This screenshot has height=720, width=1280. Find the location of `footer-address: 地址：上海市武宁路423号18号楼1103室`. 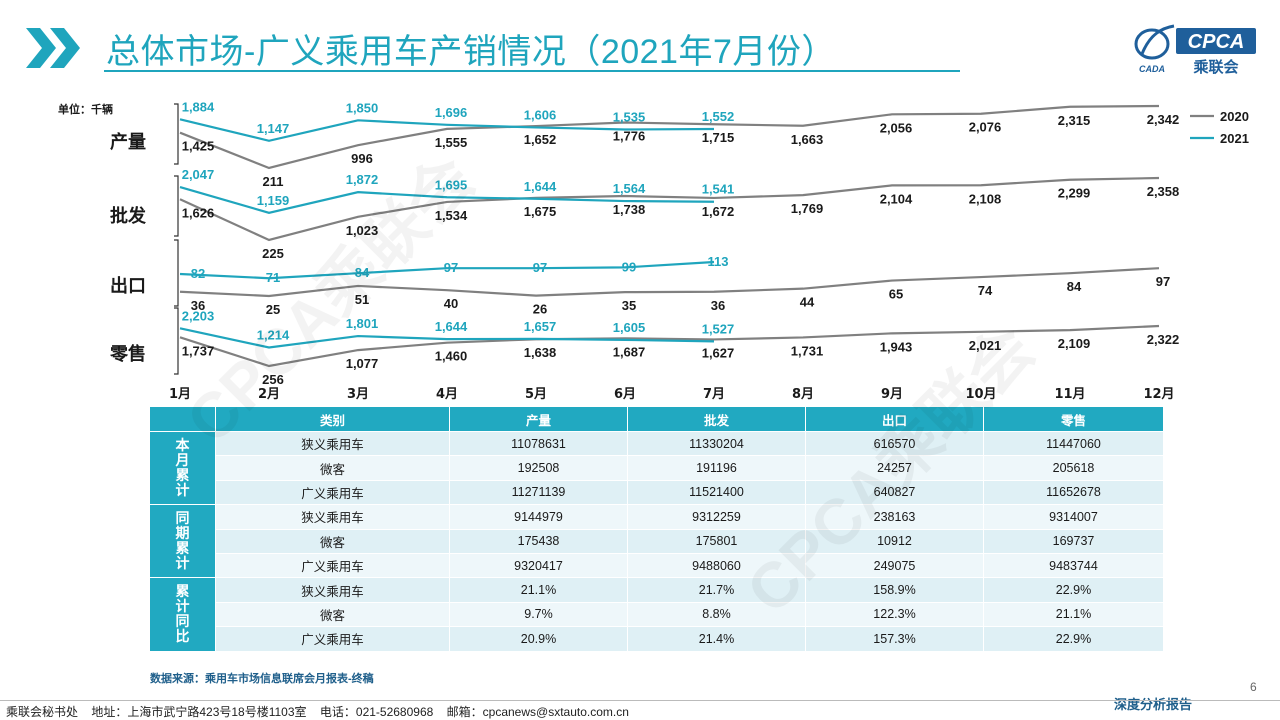

footer-address: 地址：上海市武宁路423号18号楼1103室 is located at coordinates (199, 712).